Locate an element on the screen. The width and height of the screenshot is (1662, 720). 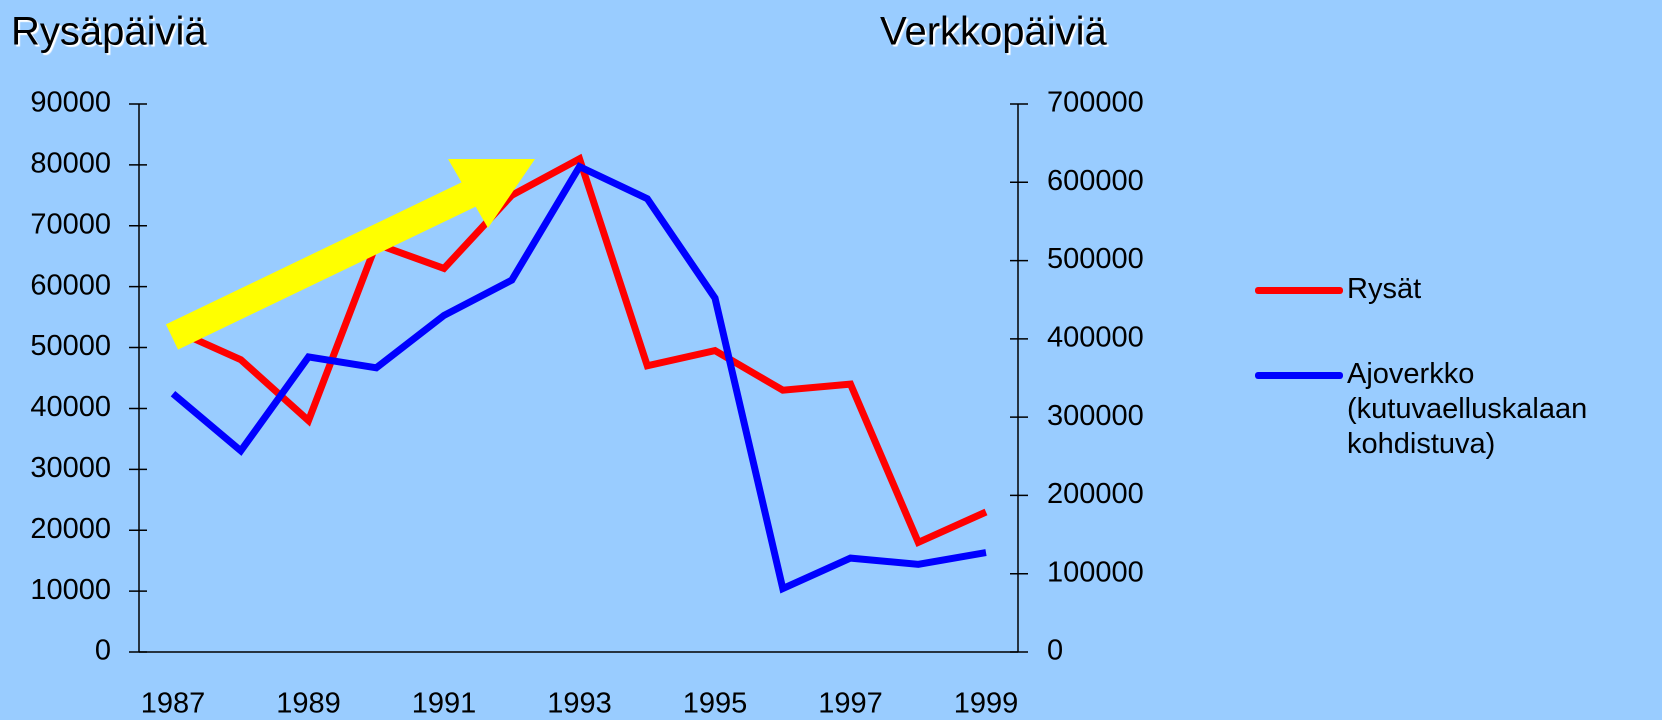
right-axis-title: Verkkopäiviä is located at coordinates (994, 32).